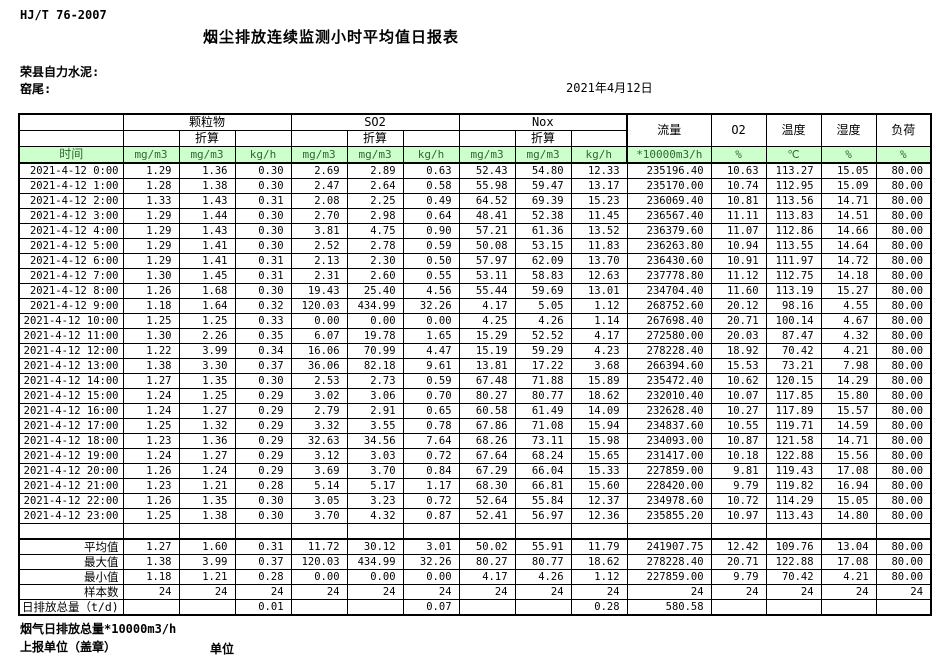  Describe the element at coordinates (599, 351) in the screenshot. I see `value-cell: 4.23` at that location.